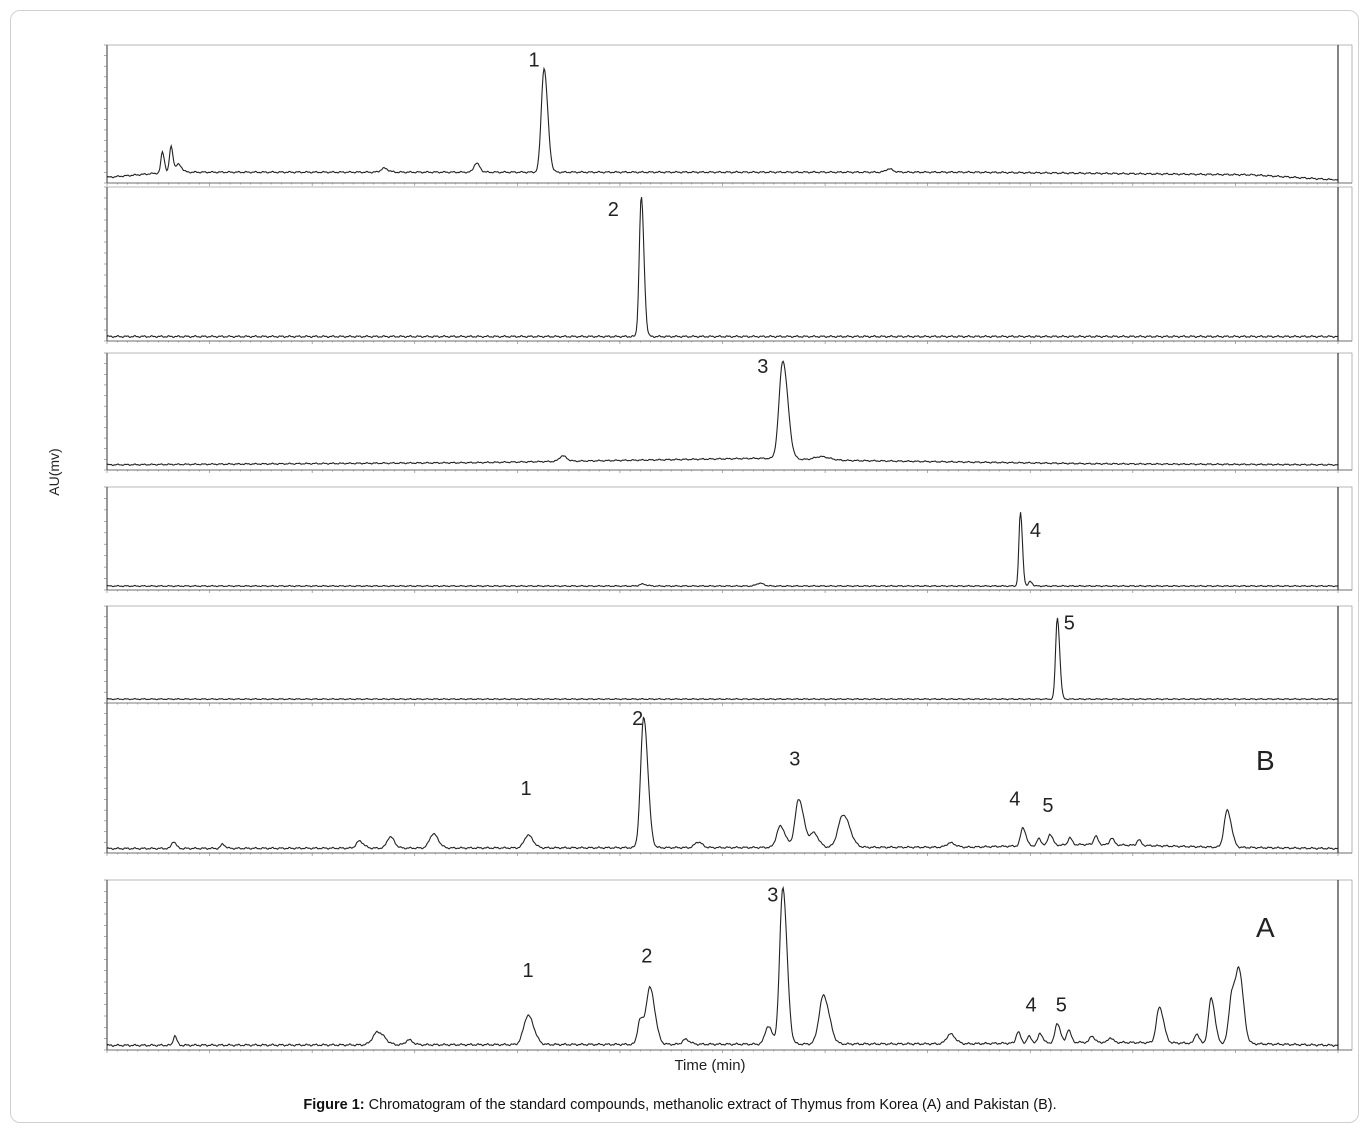 The image size is (1360, 1124). I want to click on panel-standard-1: 1, so click(728, 115).